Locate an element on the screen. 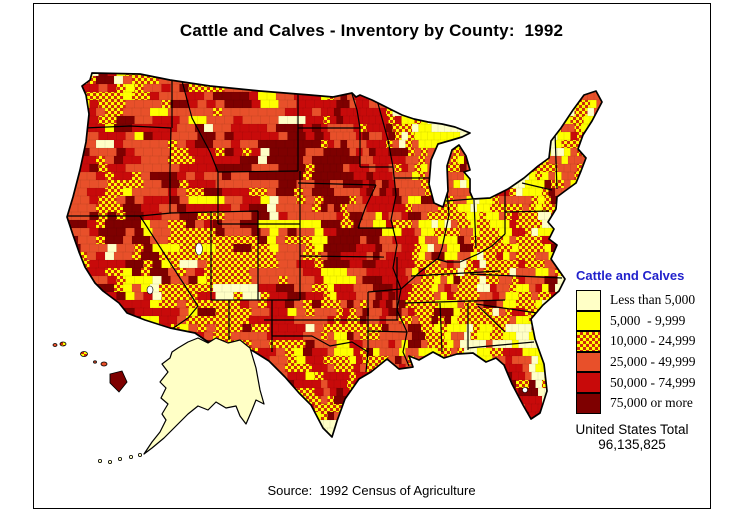  lake-okeechobee is located at coordinates (525, 390).